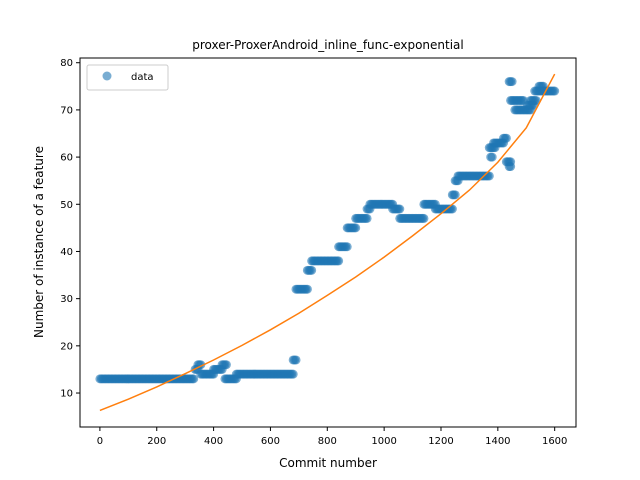 Image resolution: width=640 pixels, height=480 pixels. Describe the element at coordinates (66, 63) in the screenshot. I see `y-tick-label: 80` at that location.